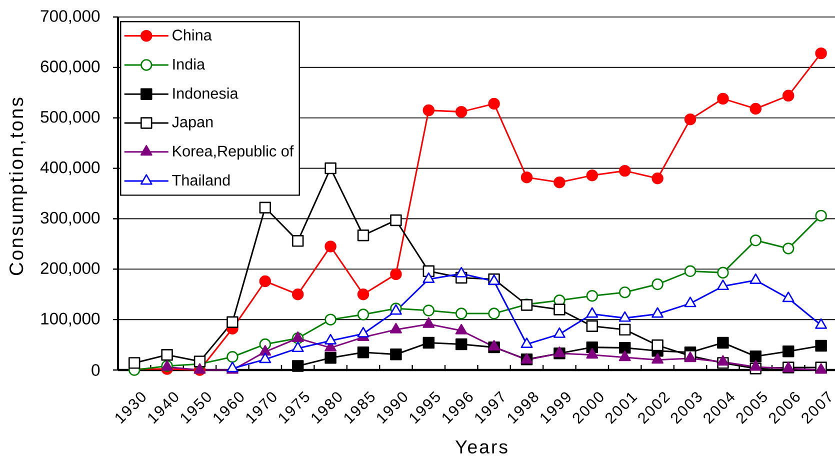 The height and width of the screenshot is (457, 835). I want to click on legend-label: China, so click(192, 35).